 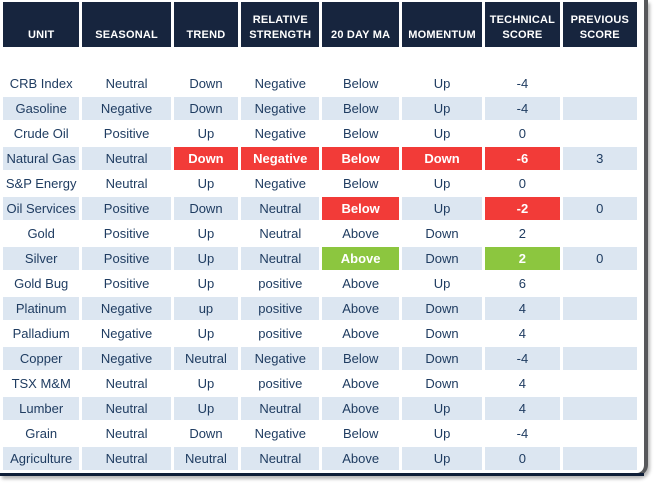 I want to click on col-header-20-day-ma: 20 DAY MA, so click(x=360, y=24).